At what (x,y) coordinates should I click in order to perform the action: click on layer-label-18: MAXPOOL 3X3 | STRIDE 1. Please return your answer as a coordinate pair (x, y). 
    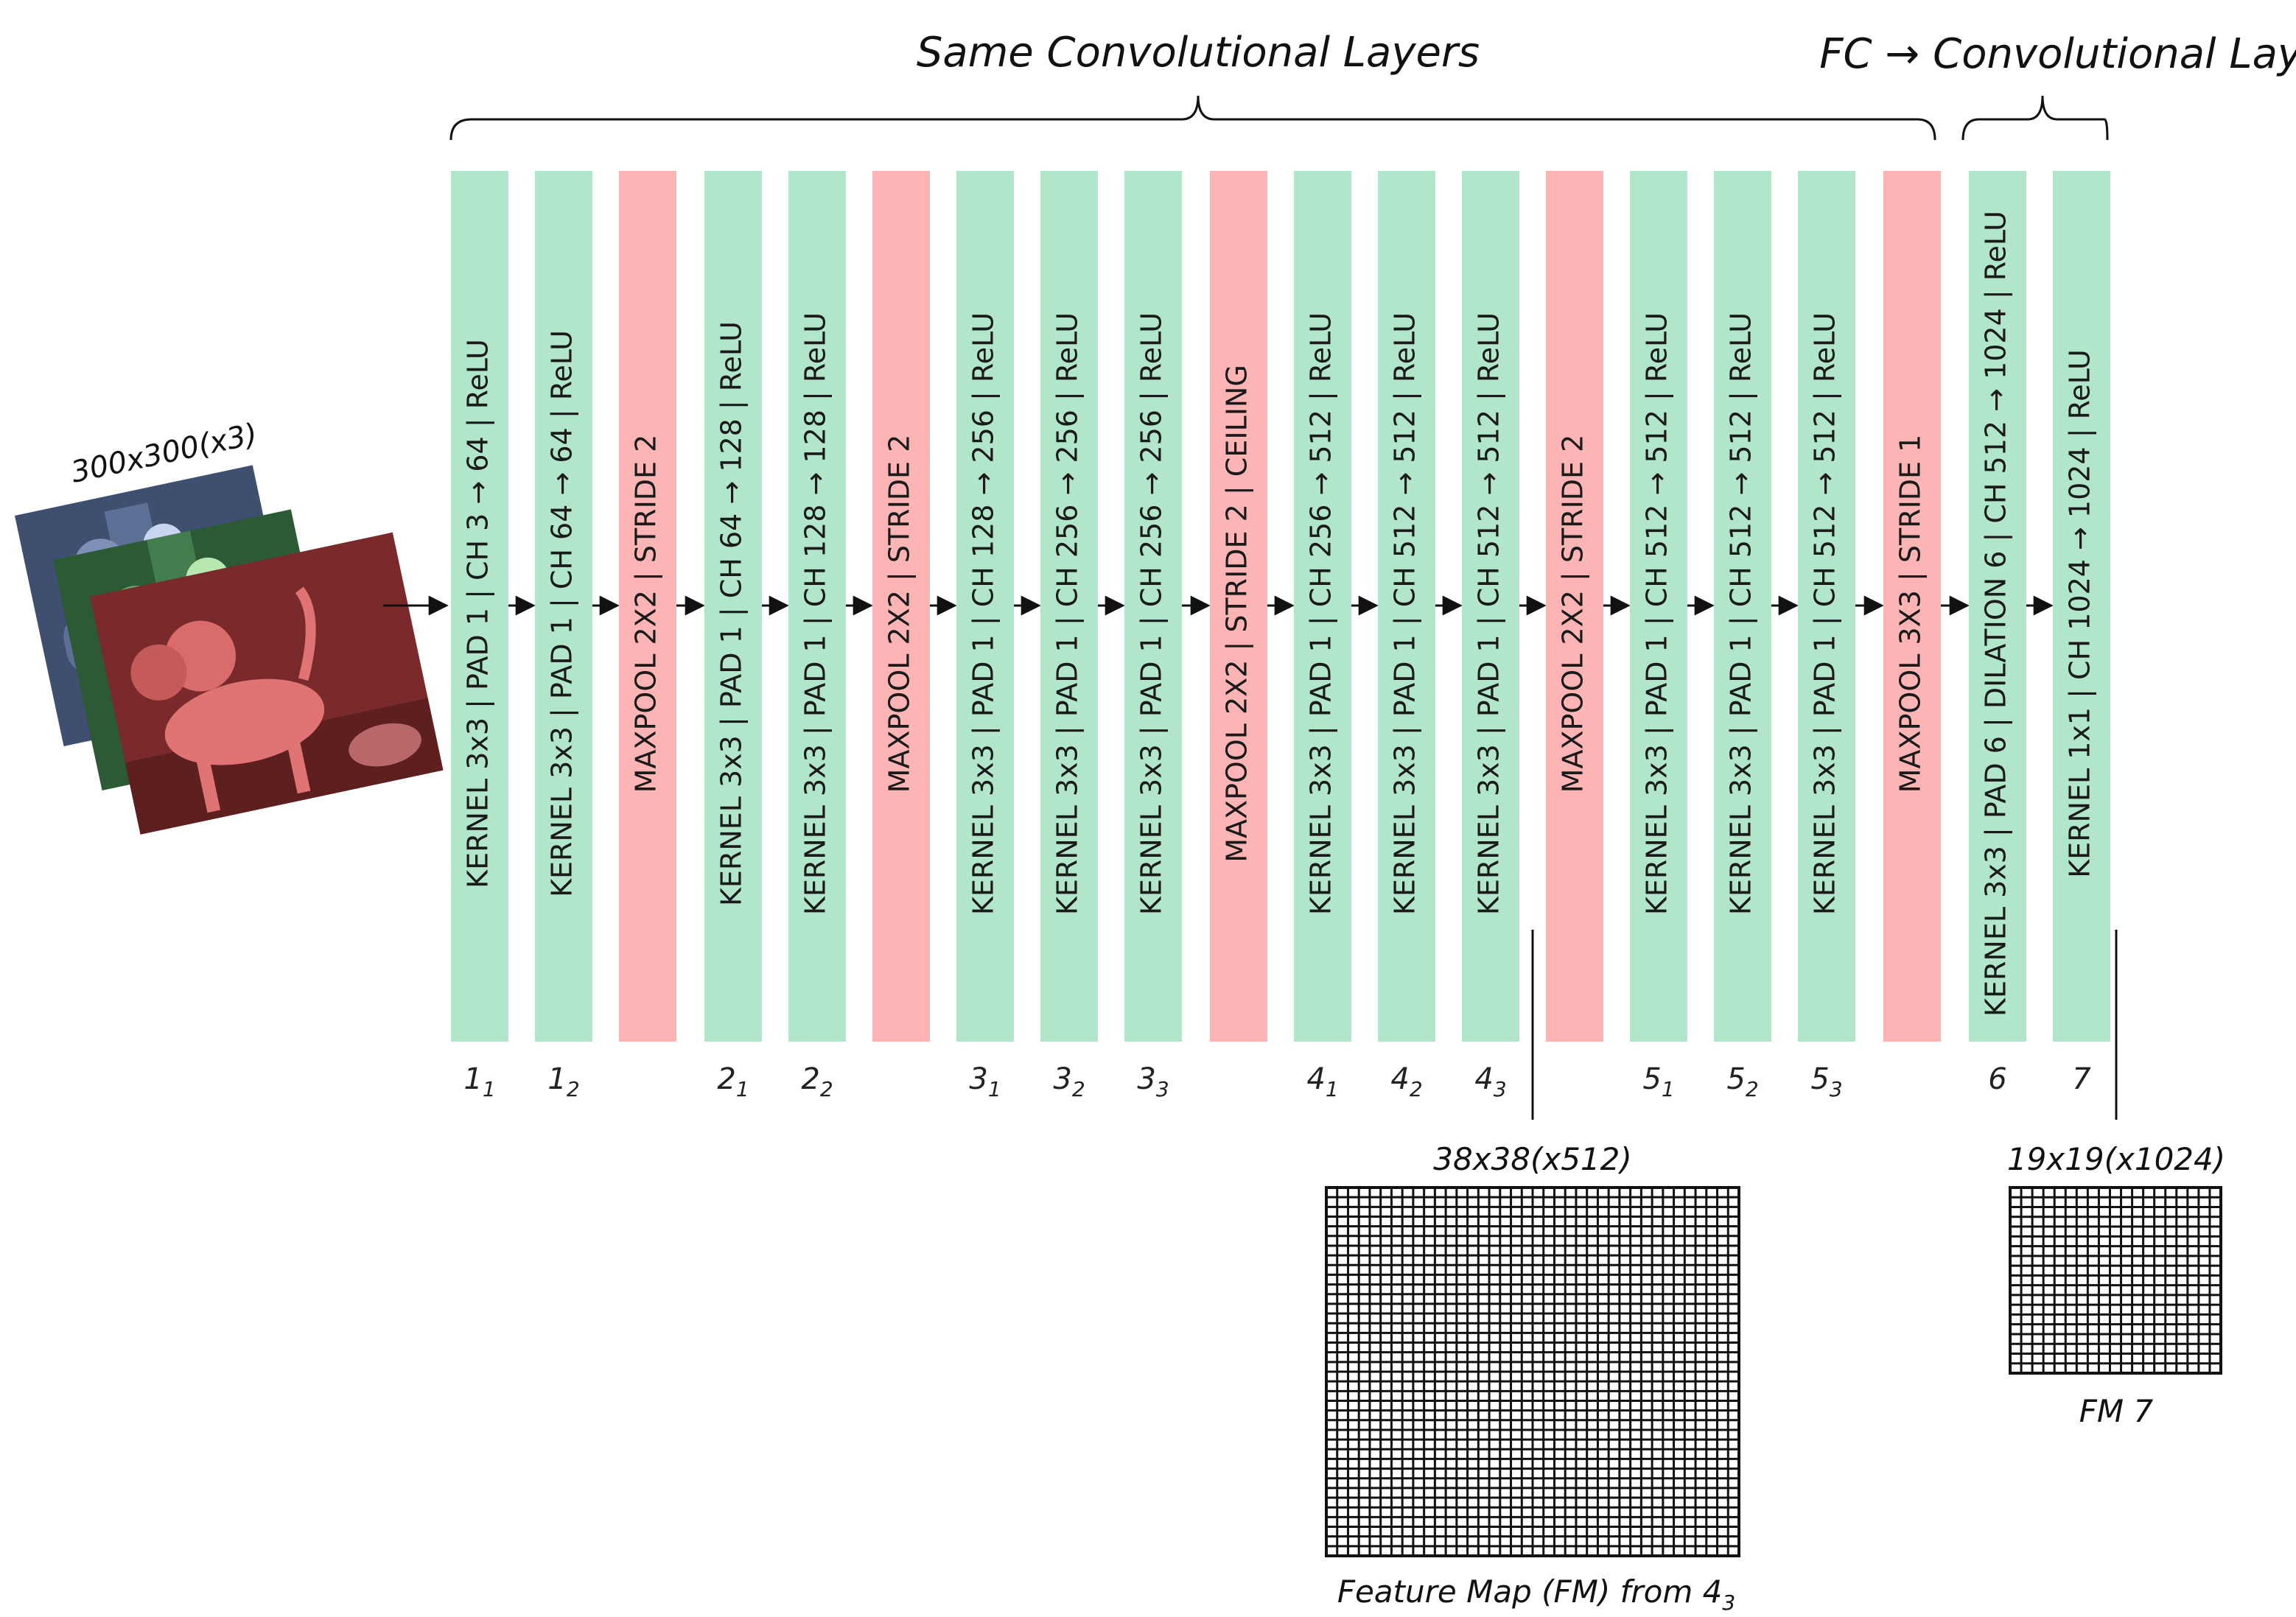
    Looking at the image, I should click on (1911, 614).